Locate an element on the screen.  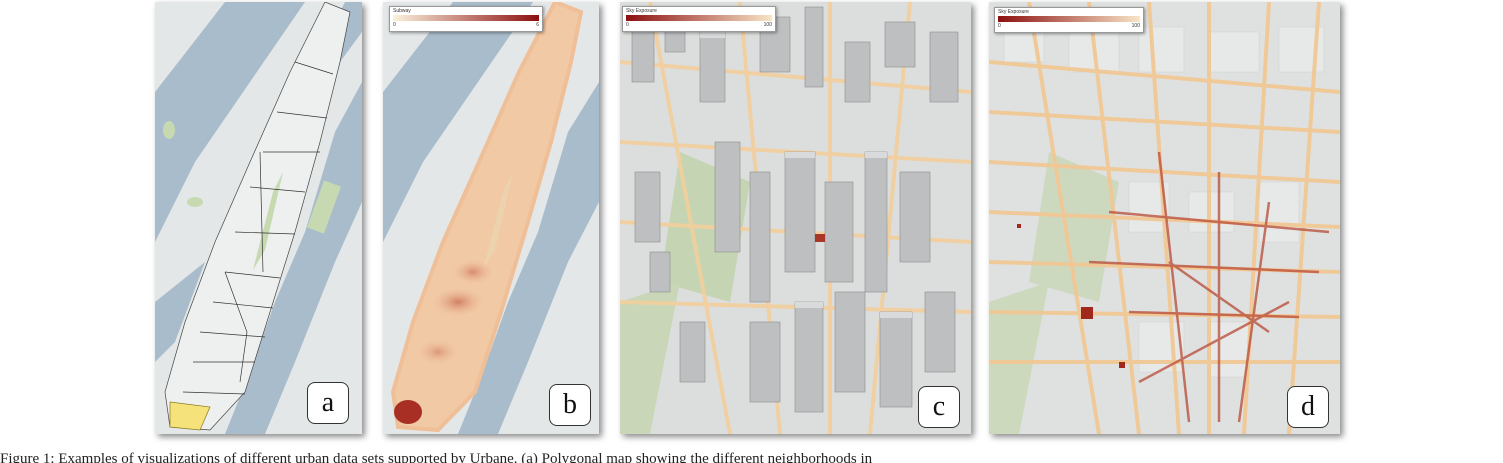
legend-title: Subway is located at coordinates (402, 11).